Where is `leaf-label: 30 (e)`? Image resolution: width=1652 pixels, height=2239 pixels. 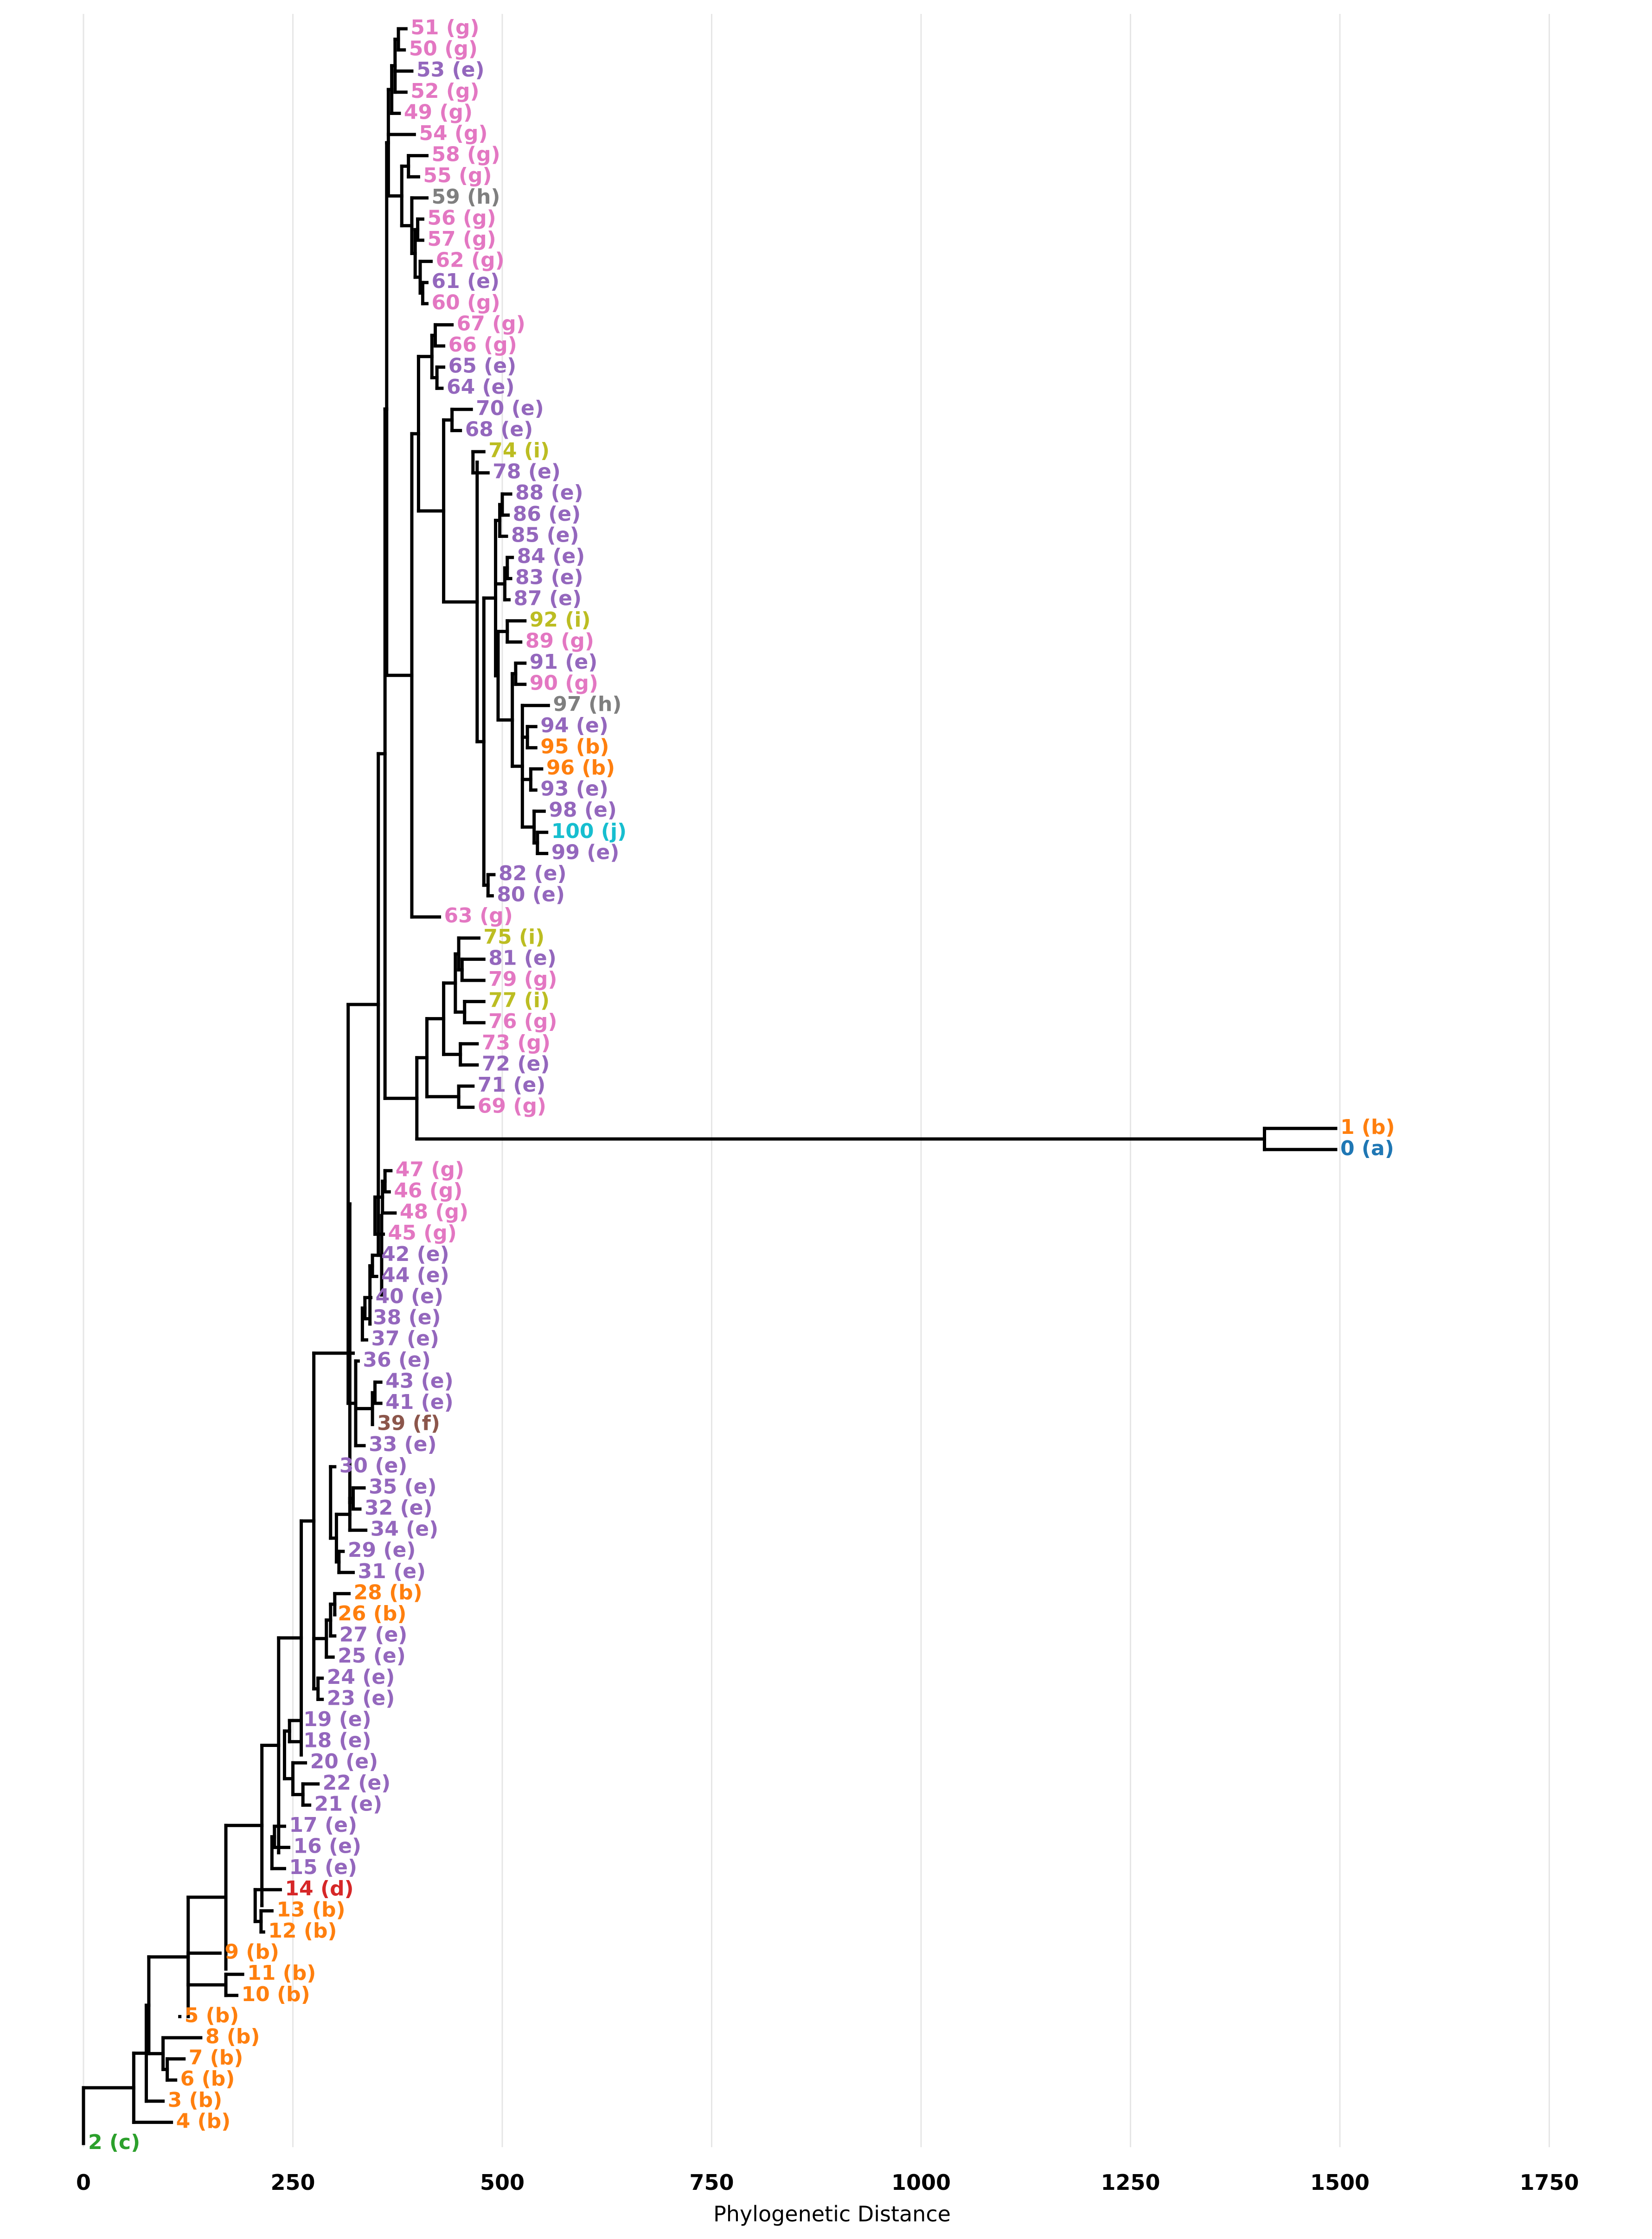 leaf-label: 30 (e) is located at coordinates (373, 1466).